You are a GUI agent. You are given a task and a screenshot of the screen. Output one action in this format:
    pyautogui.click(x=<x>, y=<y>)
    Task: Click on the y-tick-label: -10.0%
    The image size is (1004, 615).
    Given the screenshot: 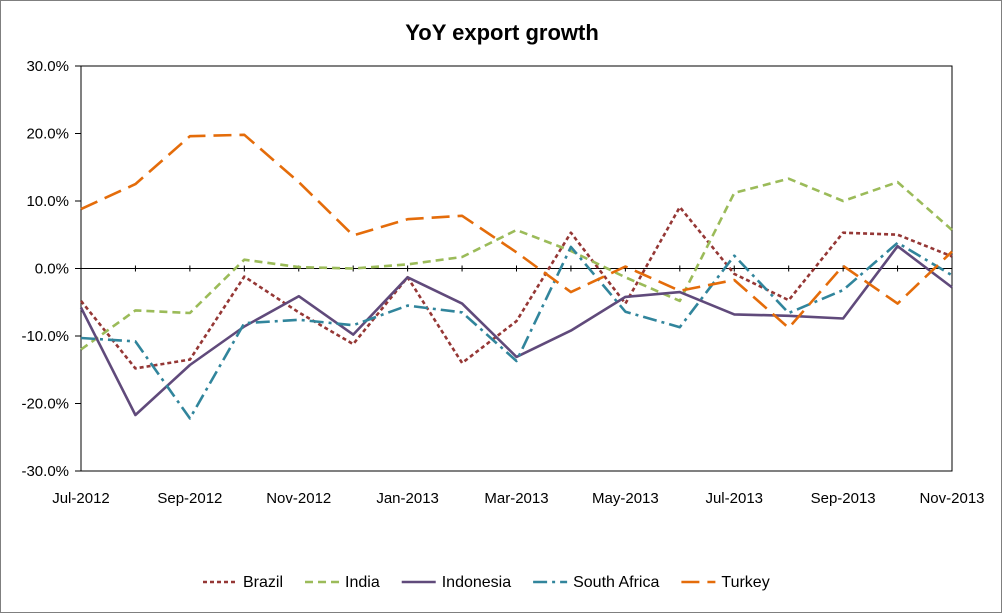 What is the action you would take?
    pyautogui.click(x=45, y=336)
    